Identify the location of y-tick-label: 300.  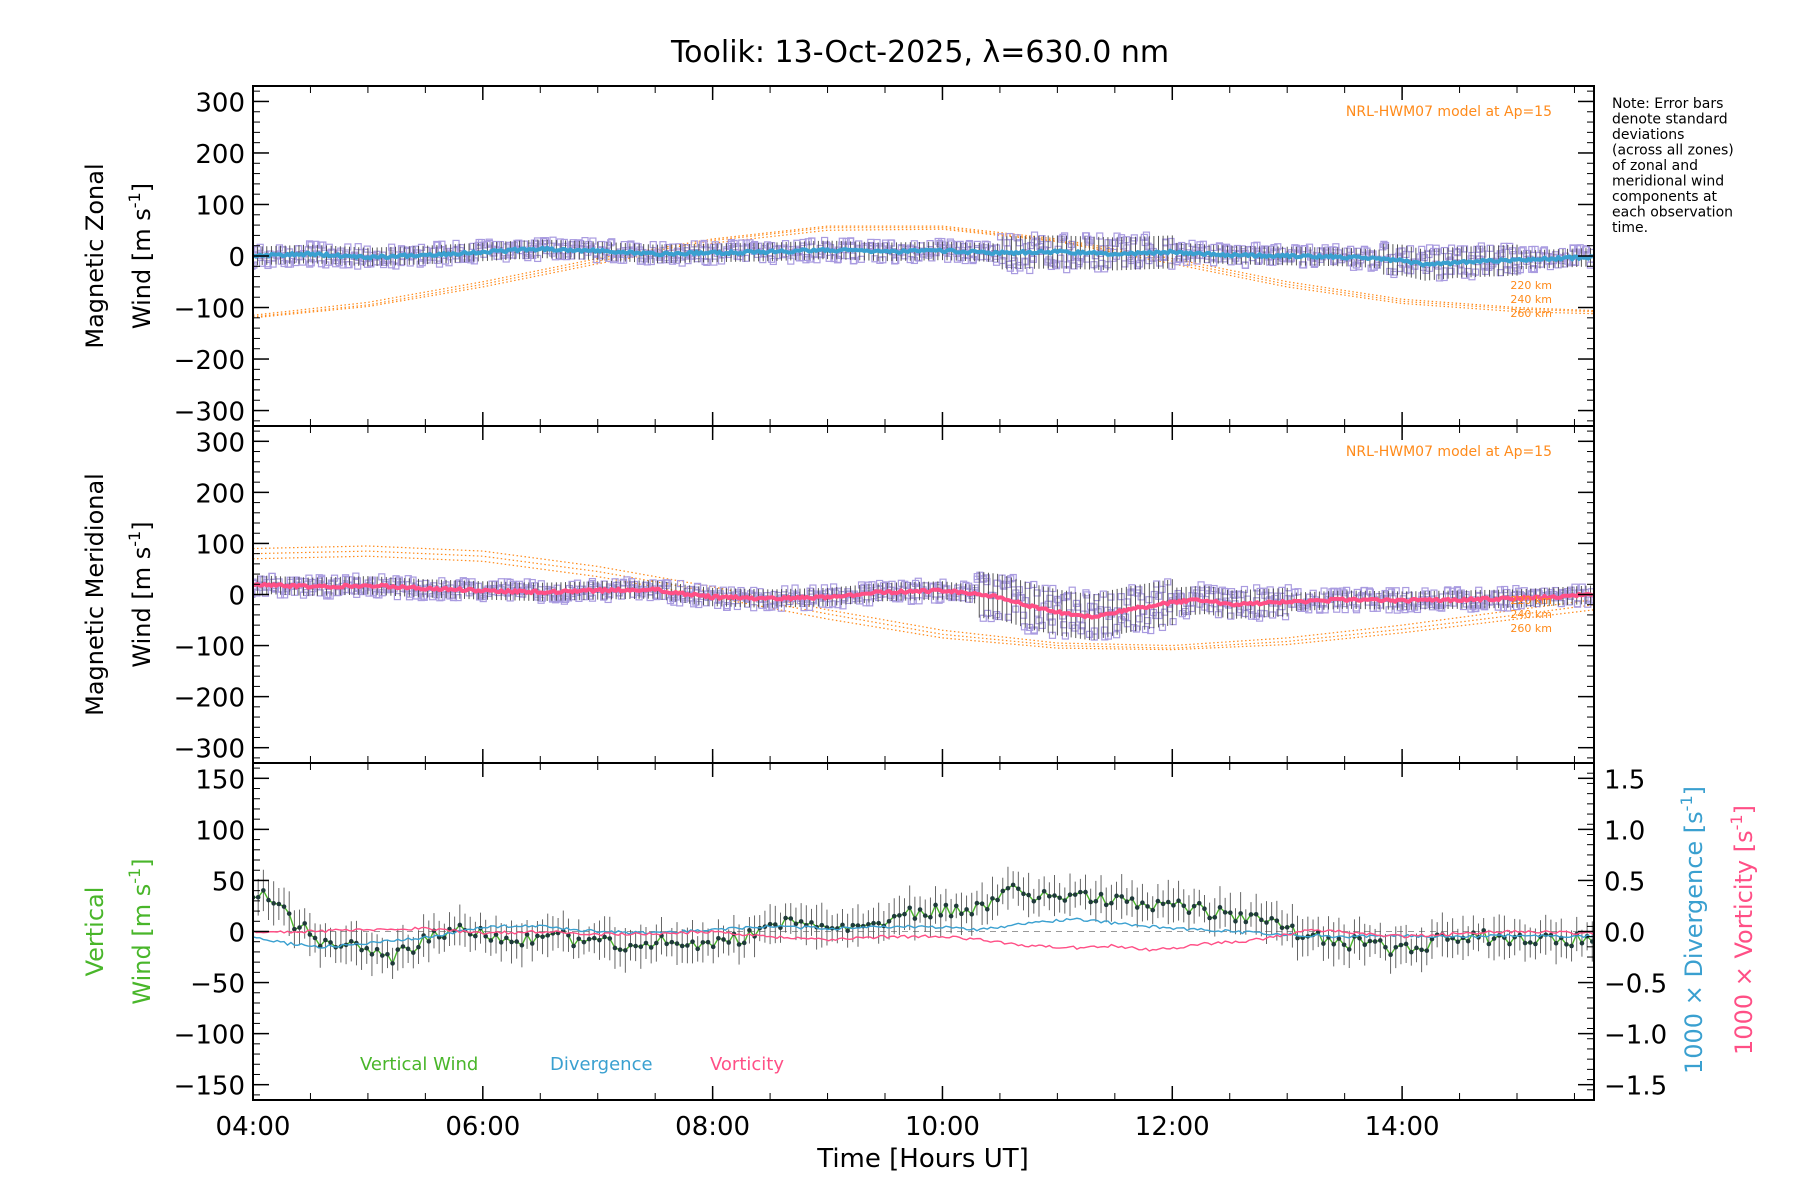
(220, 103).